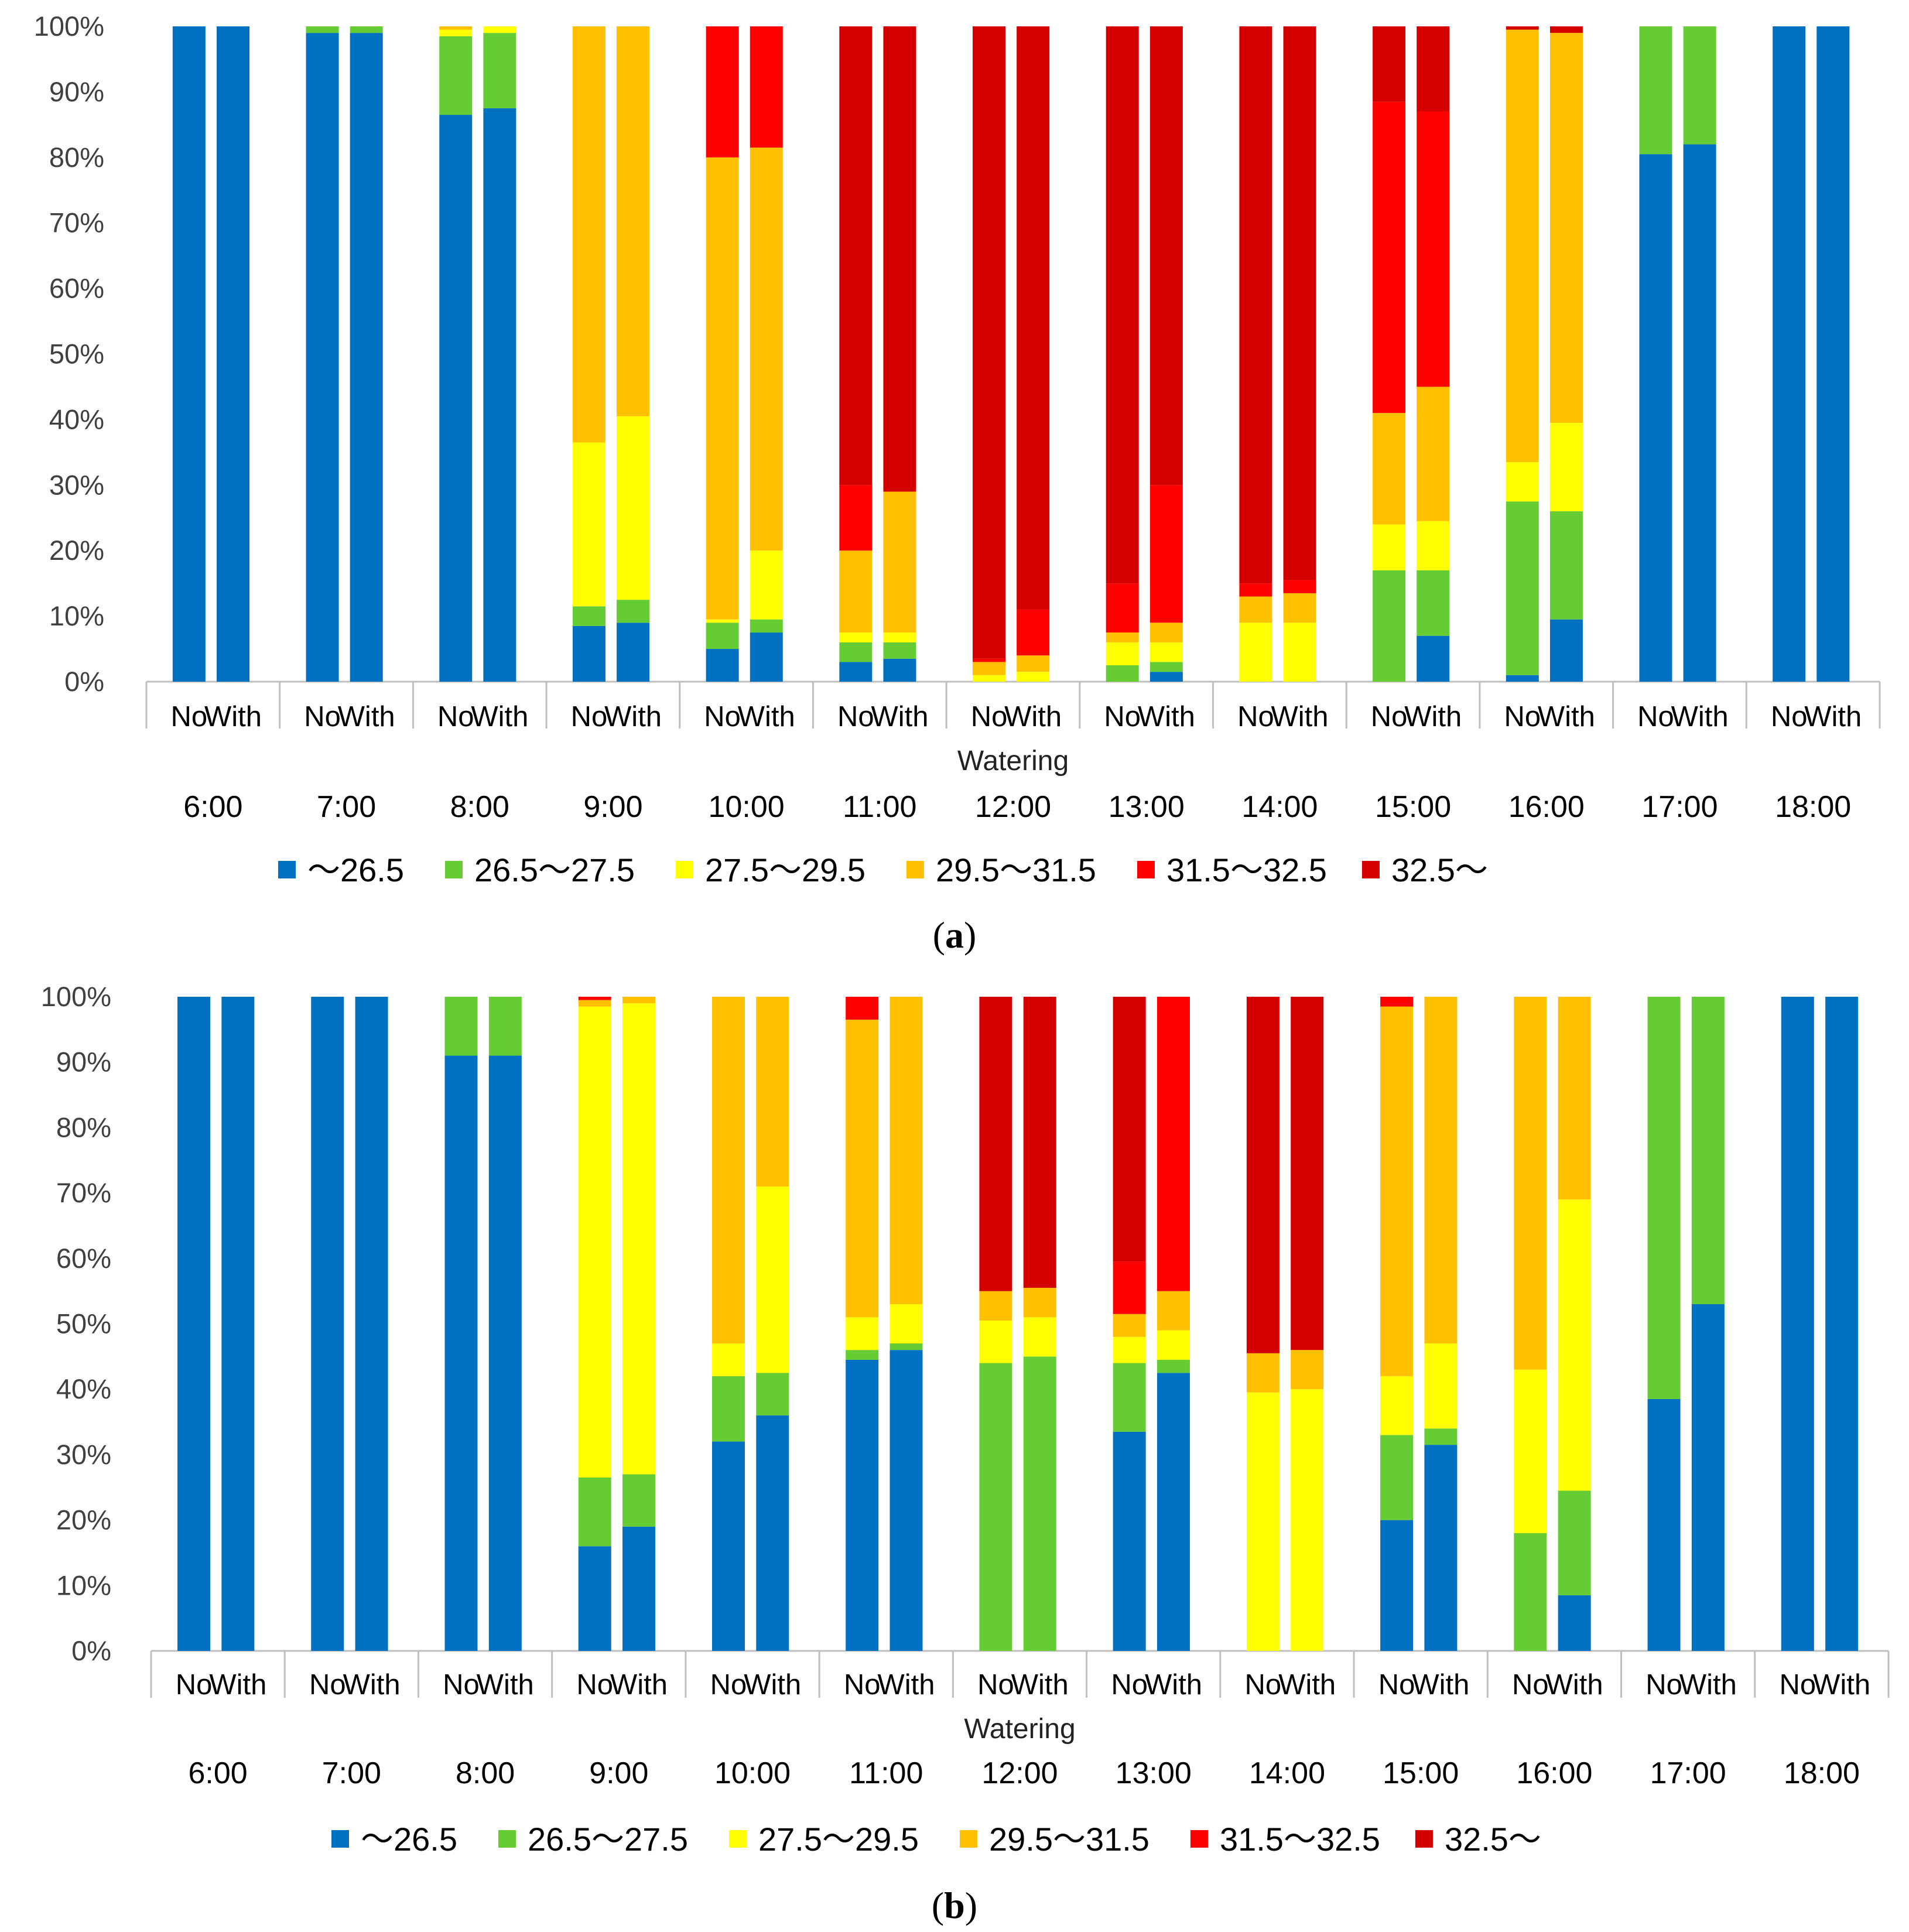 The image size is (1909, 1932). What do you see at coordinates (218, 1773) in the screenshot?
I see `group-label: 6:00` at bounding box center [218, 1773].